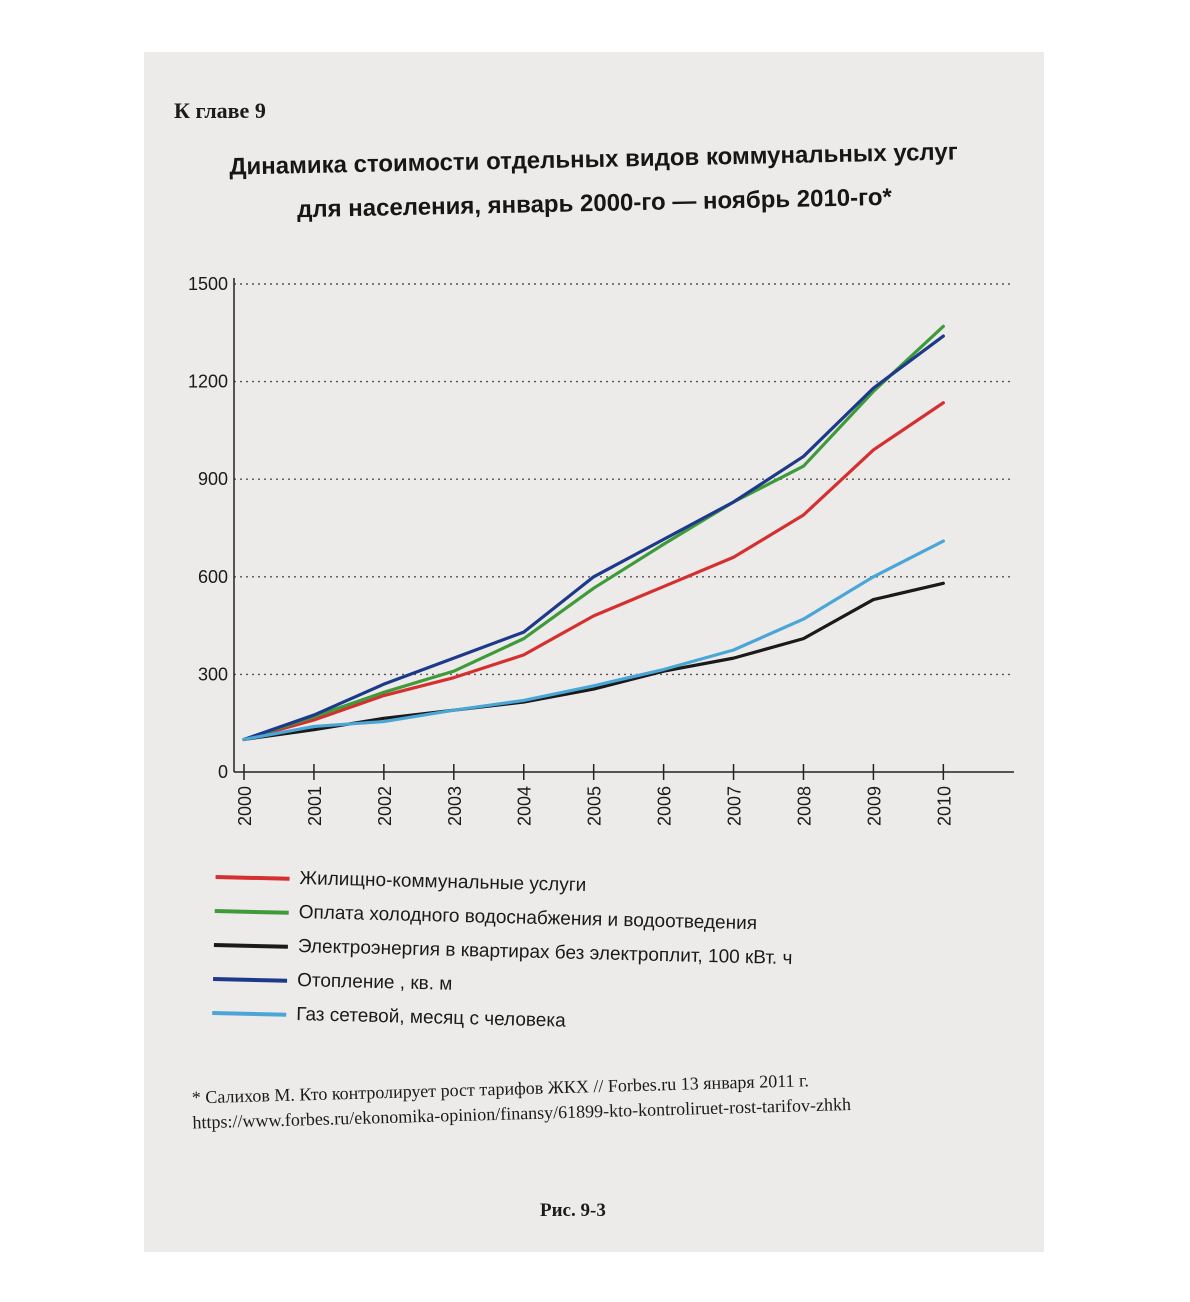  What do you see at coordinates (213, 479) in the screenshot?
I see `y-tick-label: 900` at bounding box center [213, 479].